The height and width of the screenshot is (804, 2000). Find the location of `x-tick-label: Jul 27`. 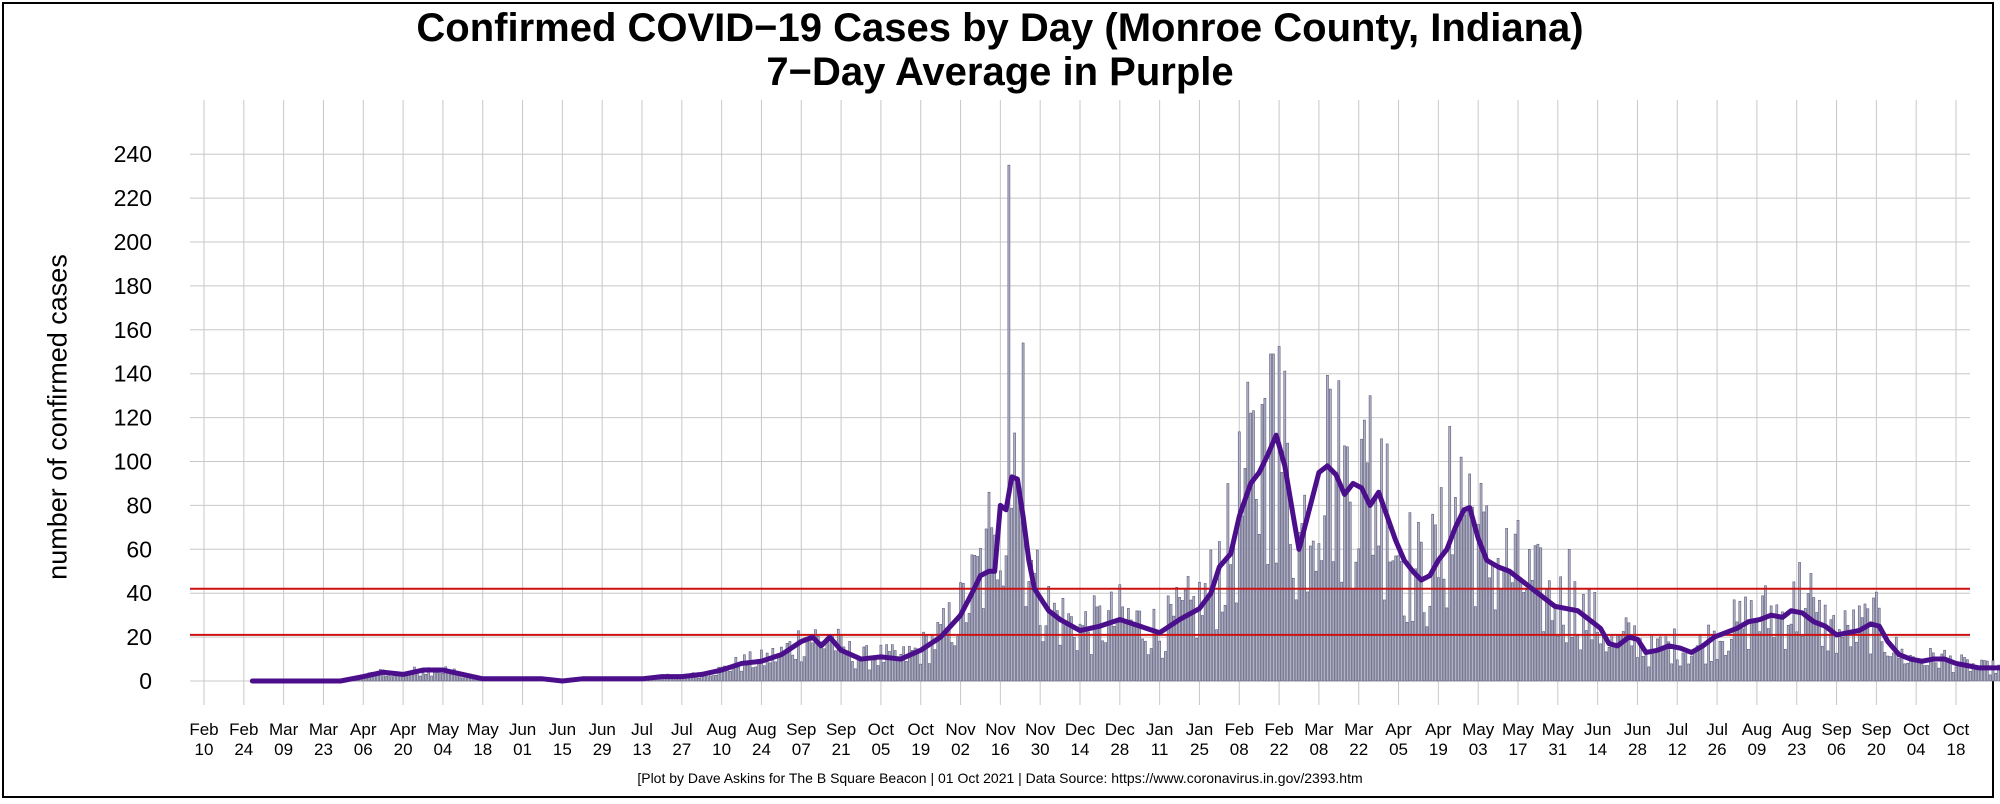

x-tick-label: Jul 27 is located at coordinates (682, 739).